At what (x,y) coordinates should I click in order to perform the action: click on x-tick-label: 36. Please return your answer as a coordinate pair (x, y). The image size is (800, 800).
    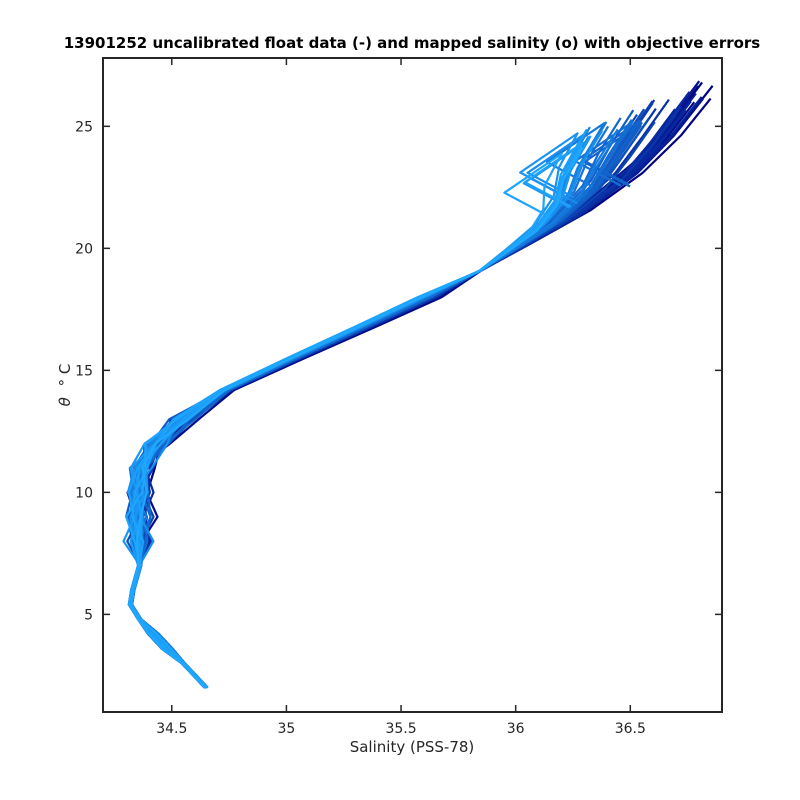
    Looking at the image, I should click on (516, 729).